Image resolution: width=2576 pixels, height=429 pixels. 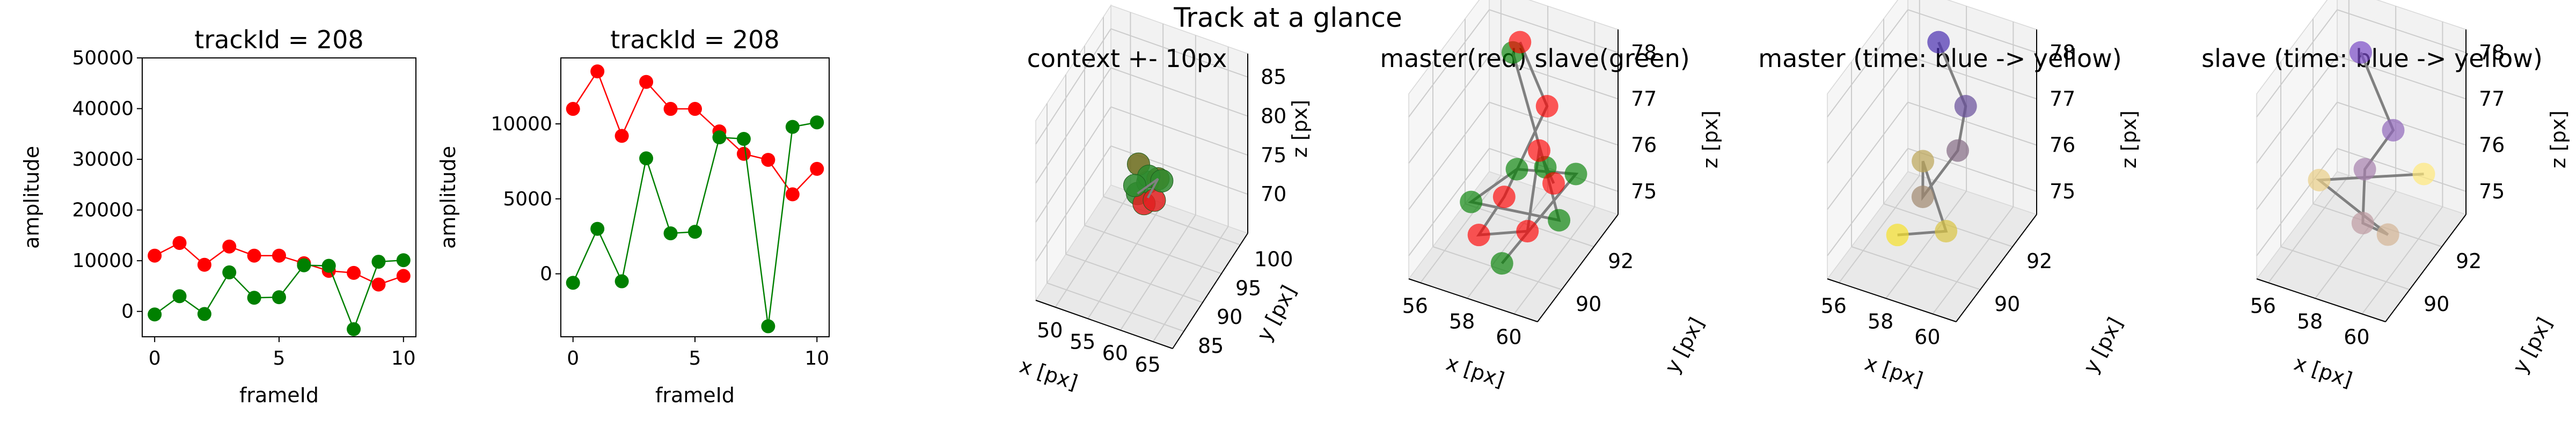 I want to click on x-tick-label: 0, so click(x=573, y=358).